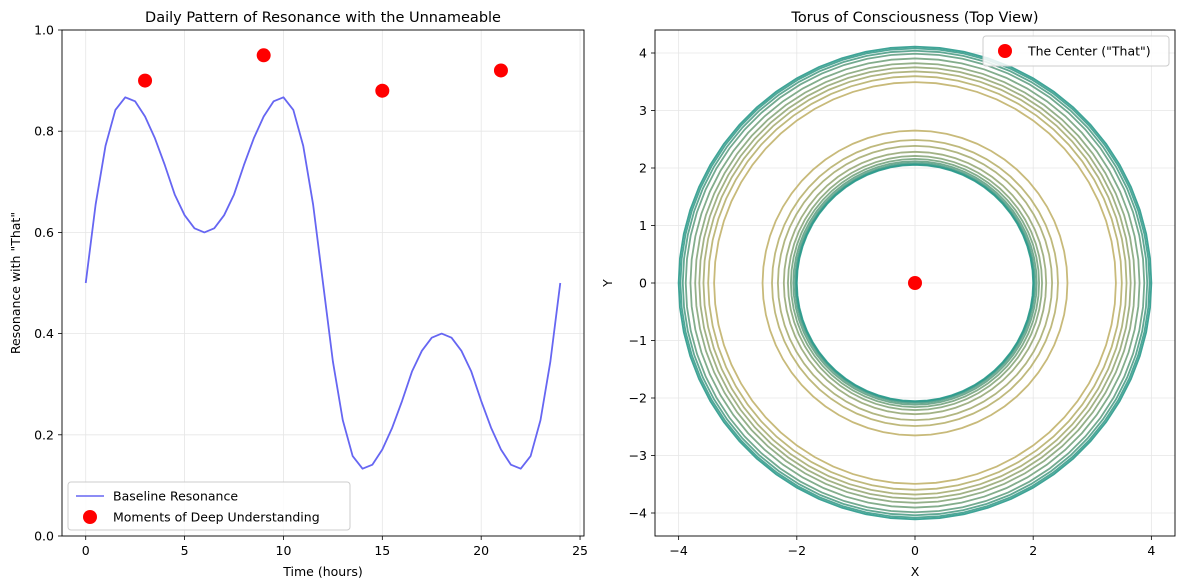 This screenshot has width=1185, height=588. What do you see at coordinates (638, 340) in the screenshot?
I see `right-y-tick-label: −1` at bounding box center [638, 340].